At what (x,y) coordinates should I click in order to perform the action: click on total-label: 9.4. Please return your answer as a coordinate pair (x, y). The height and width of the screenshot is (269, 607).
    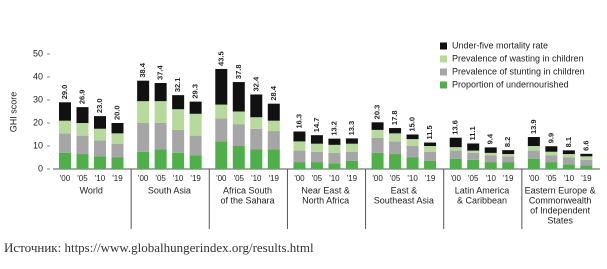
    Looking at the image, I should click on (490, 138).